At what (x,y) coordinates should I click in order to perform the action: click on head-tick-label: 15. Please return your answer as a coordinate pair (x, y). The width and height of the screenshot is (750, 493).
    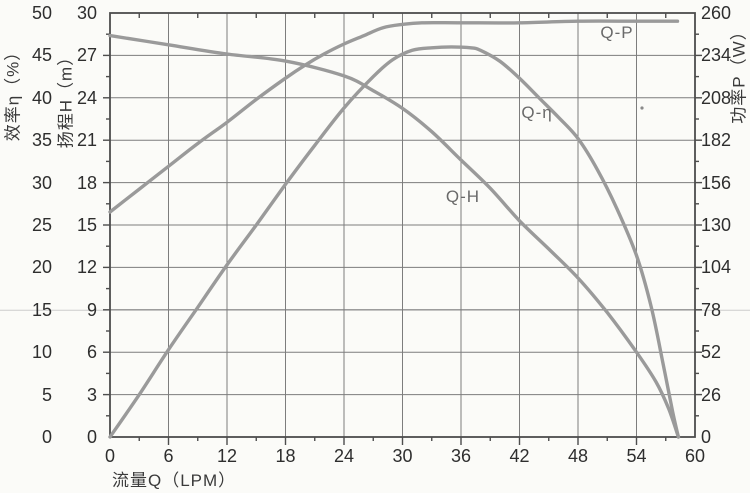
    Looking at the image, I should click on (86, 225).